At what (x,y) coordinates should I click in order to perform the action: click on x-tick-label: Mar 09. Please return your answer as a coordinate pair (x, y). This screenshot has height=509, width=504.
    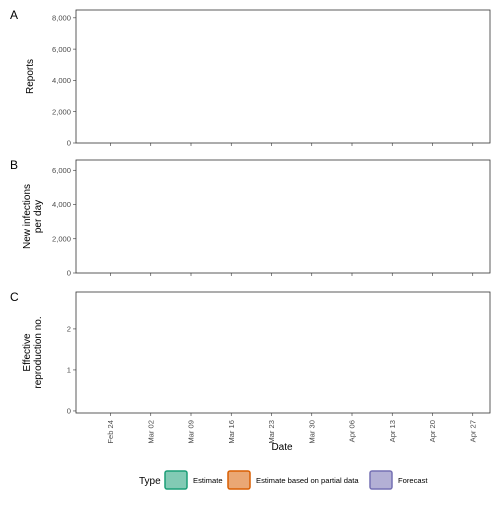
    Looking at the image, I should click on (191, 432).